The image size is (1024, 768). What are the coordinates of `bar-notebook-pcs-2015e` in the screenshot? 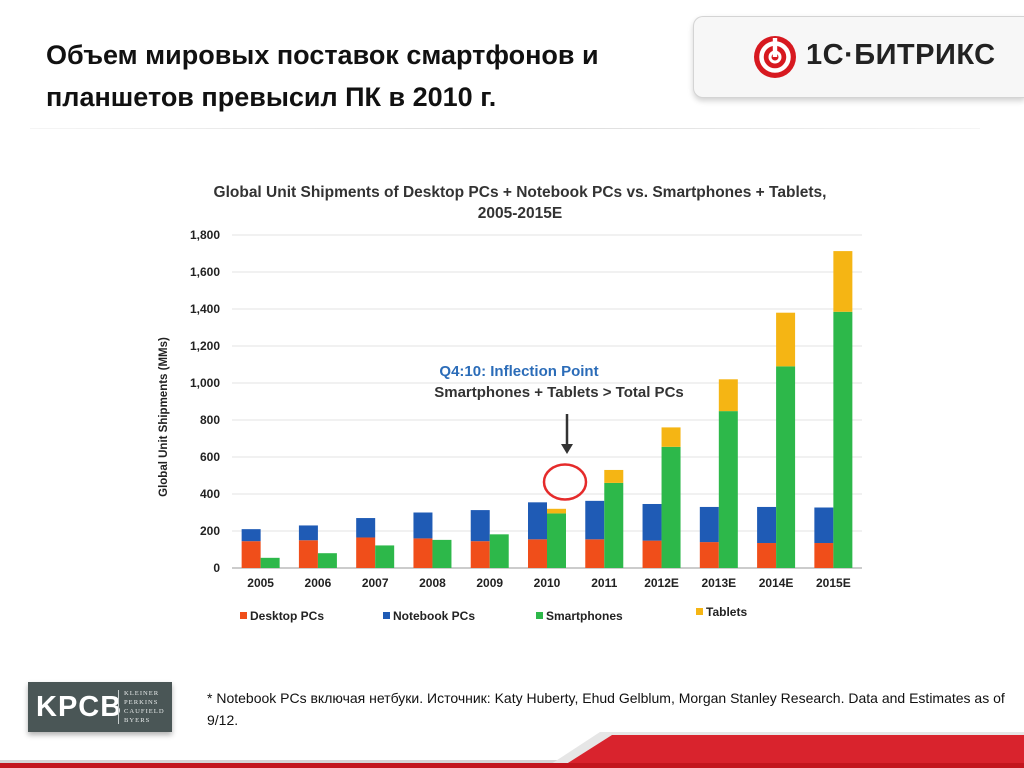 It's located at (824, 525).